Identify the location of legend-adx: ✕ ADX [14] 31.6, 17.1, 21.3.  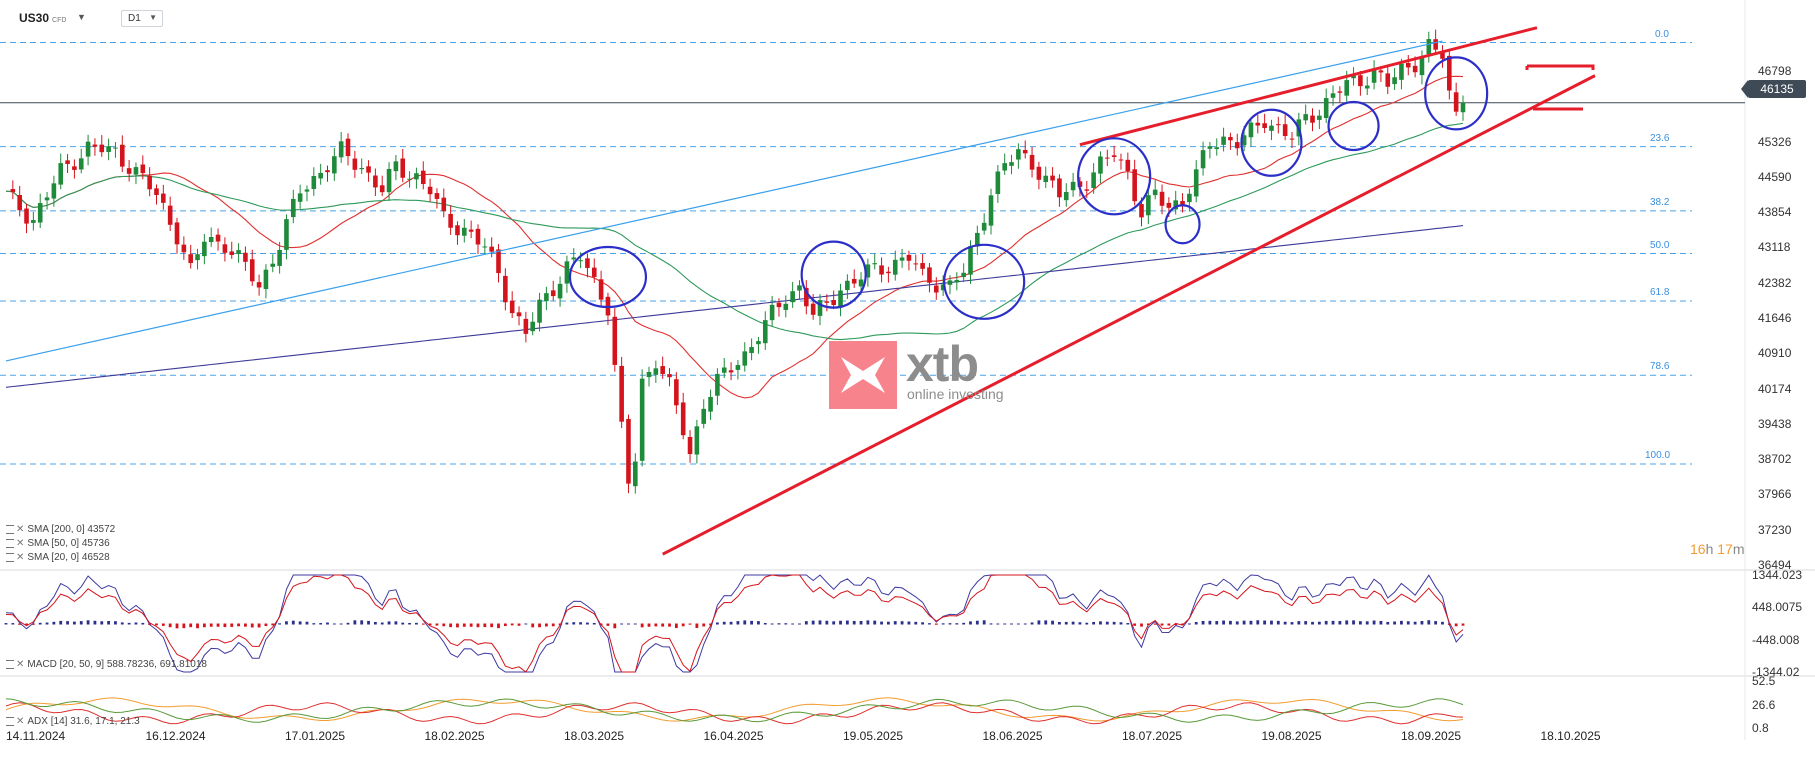
(73, 721).